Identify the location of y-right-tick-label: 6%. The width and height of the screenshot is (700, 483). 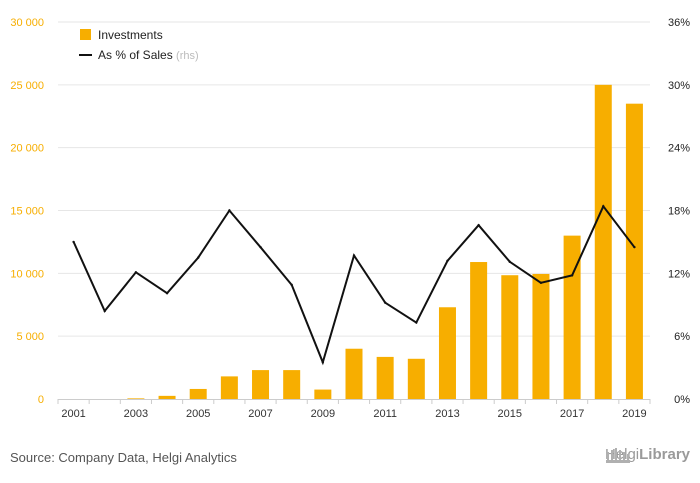
(682, 337).